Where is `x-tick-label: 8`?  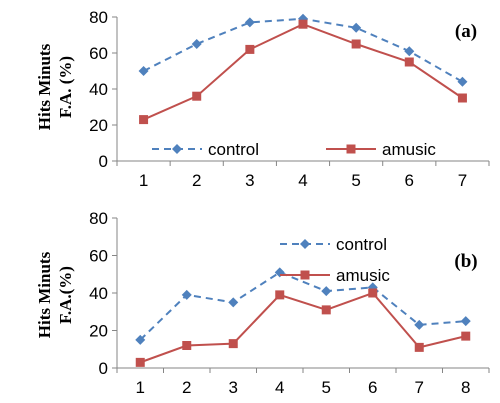
x-tick-label: 8 is located at coordinates (465, 387).